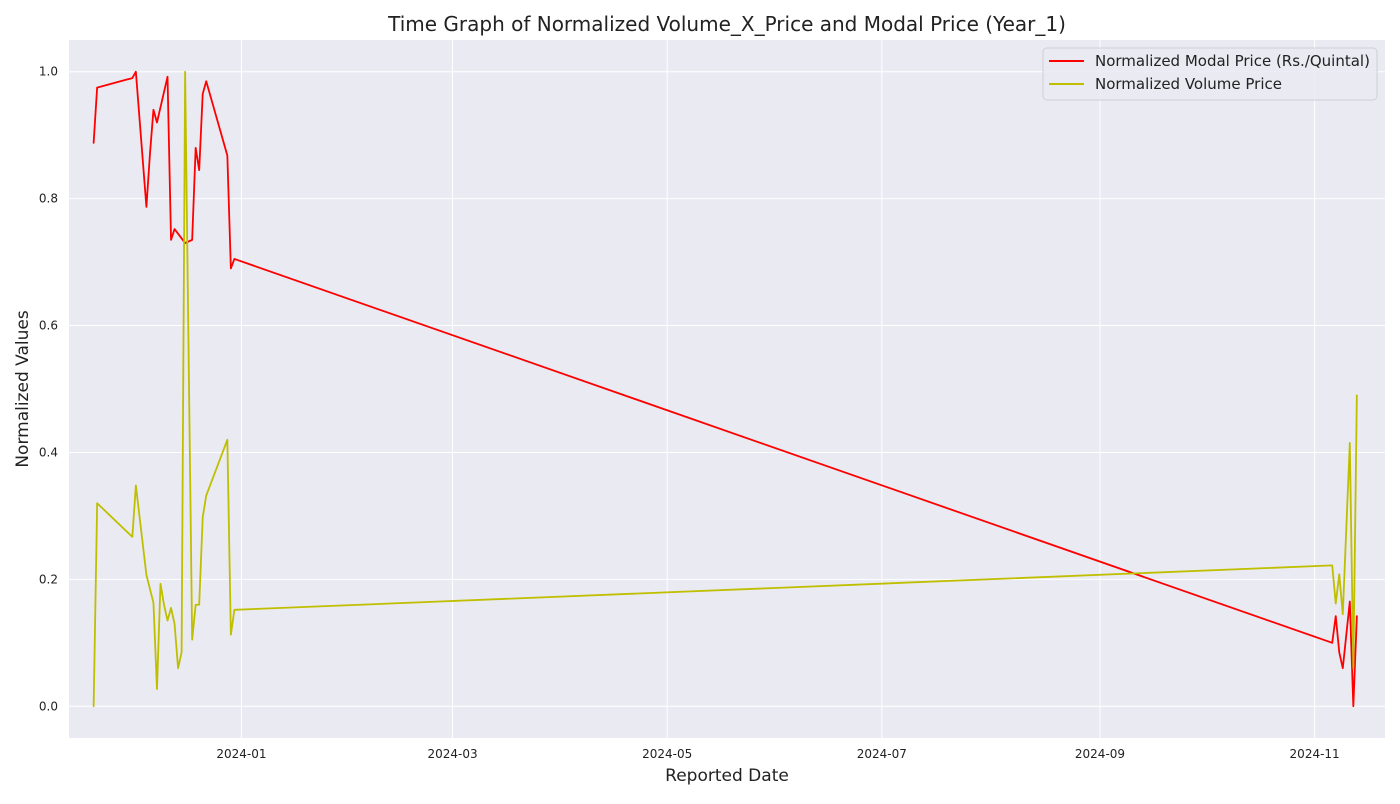  I want to click on x-tick-label: 2024-05, so click(667, 754).